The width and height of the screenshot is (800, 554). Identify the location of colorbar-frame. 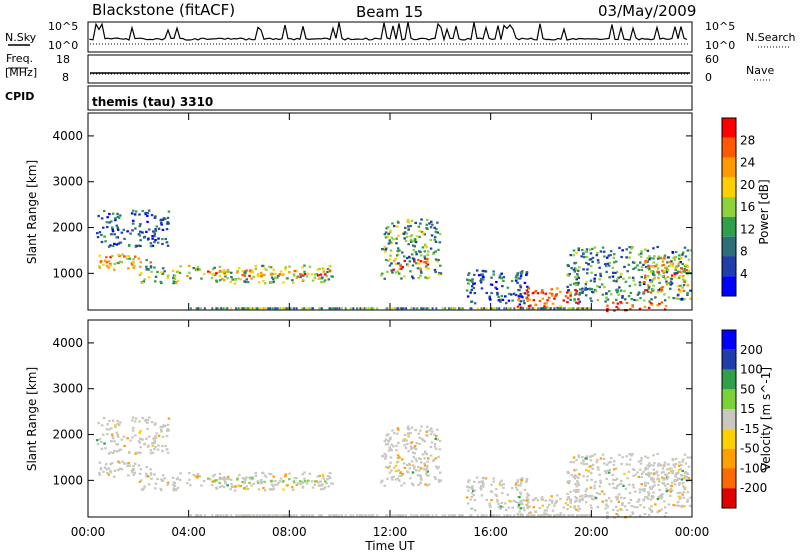
(729, 207).